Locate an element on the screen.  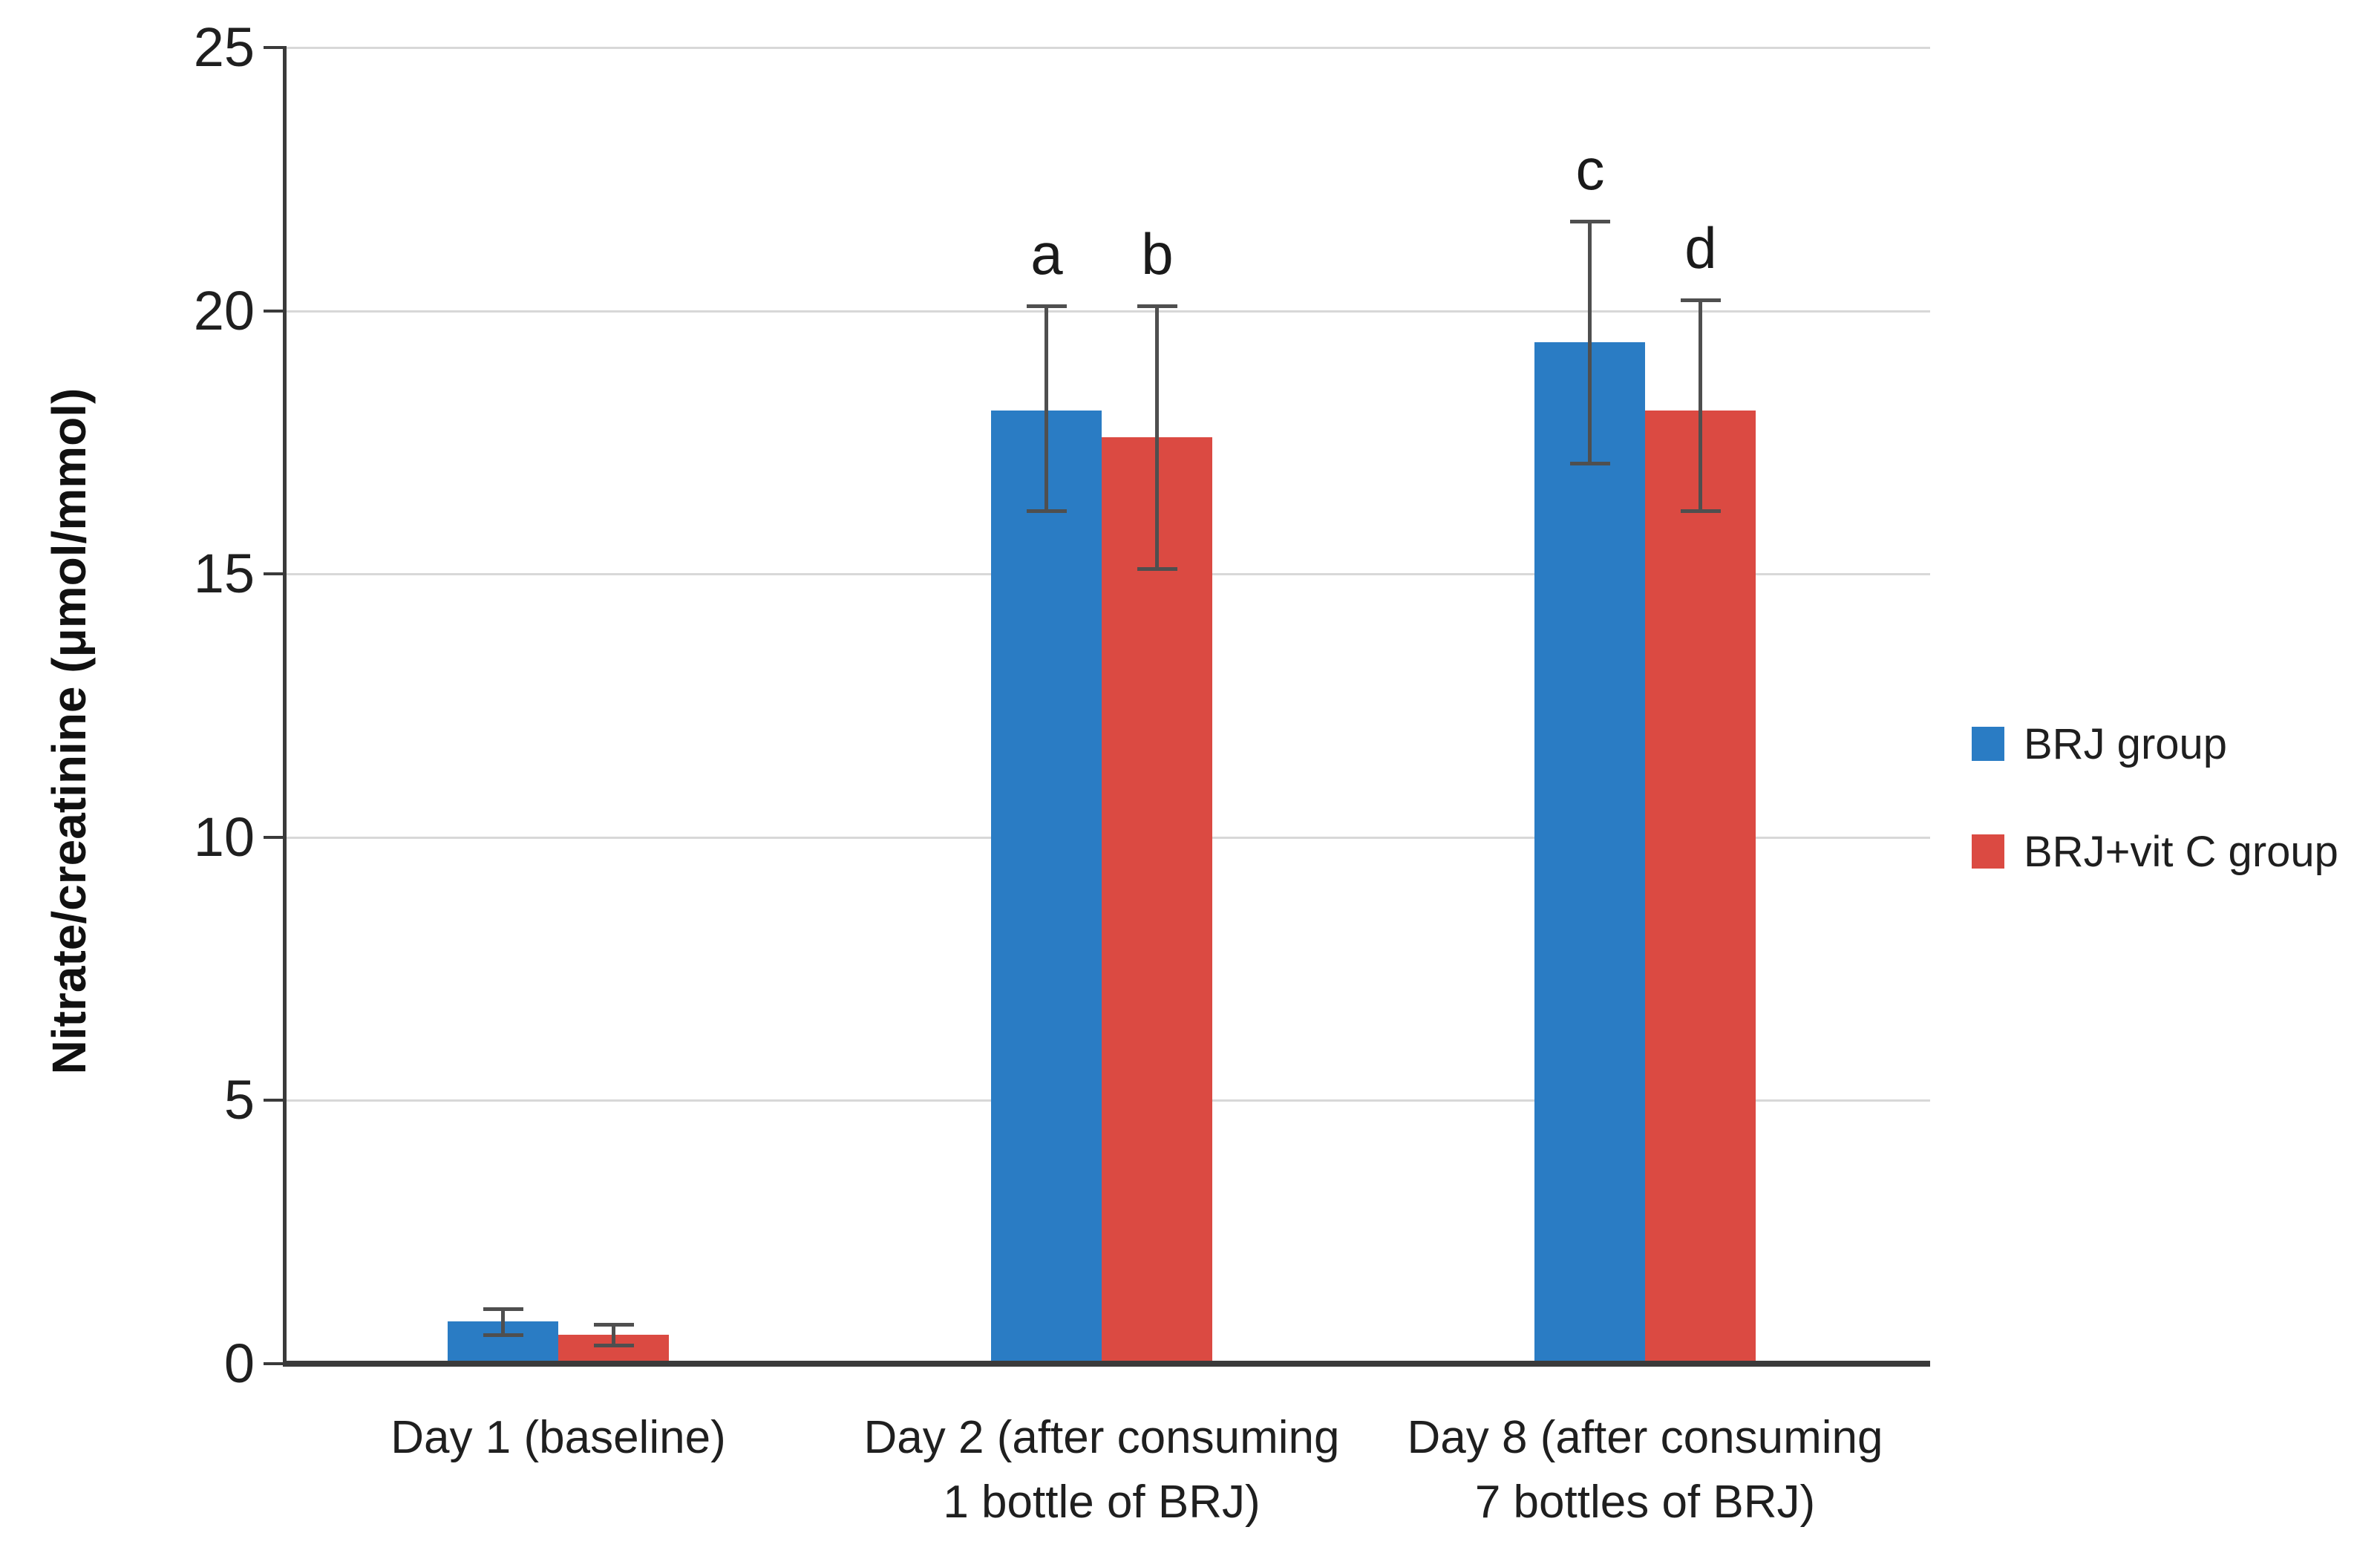
y-axis-title: Nitrate/creatinine (μmol/mmol) is located at coordinates (69, 731).